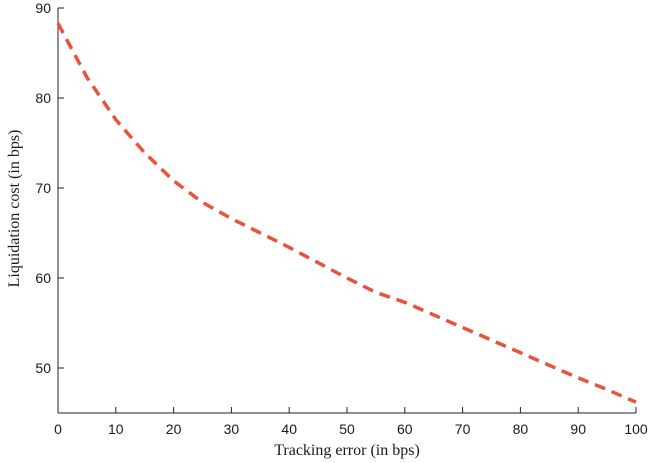 Image resolution: width=654 pixels, height=463 pixels. I want to click on y-tick-label: 50, so click(43, 368).